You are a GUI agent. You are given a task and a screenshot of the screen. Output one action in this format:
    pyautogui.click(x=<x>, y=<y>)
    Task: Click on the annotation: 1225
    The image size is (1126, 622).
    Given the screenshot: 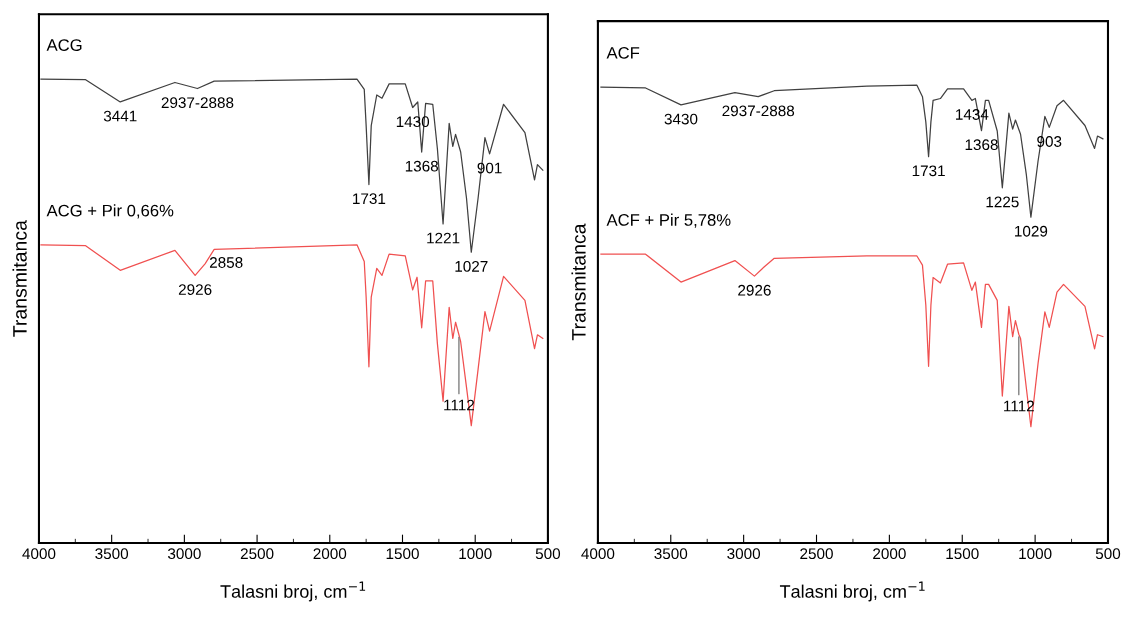 What is the action you would take?
    pyautogui.click(x=1002, y=202)
    